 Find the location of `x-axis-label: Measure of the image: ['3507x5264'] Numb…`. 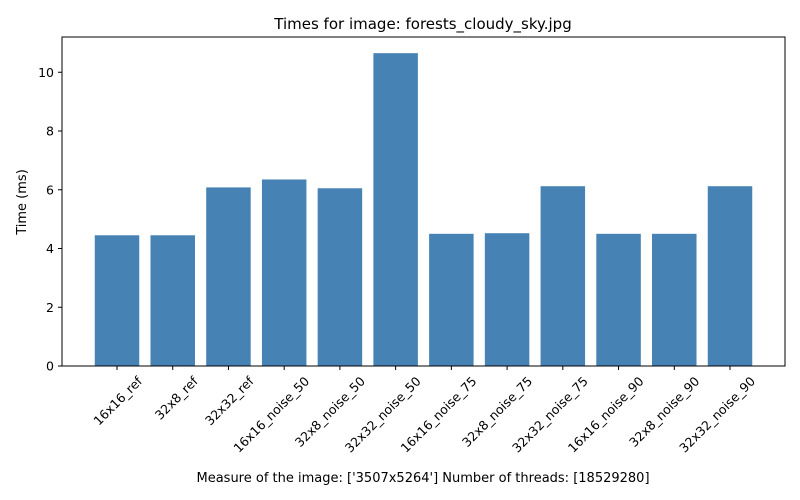

x-axis-label: Measure of the image: ['3507x5264'] Numb… is located at coordinates (422, 478).